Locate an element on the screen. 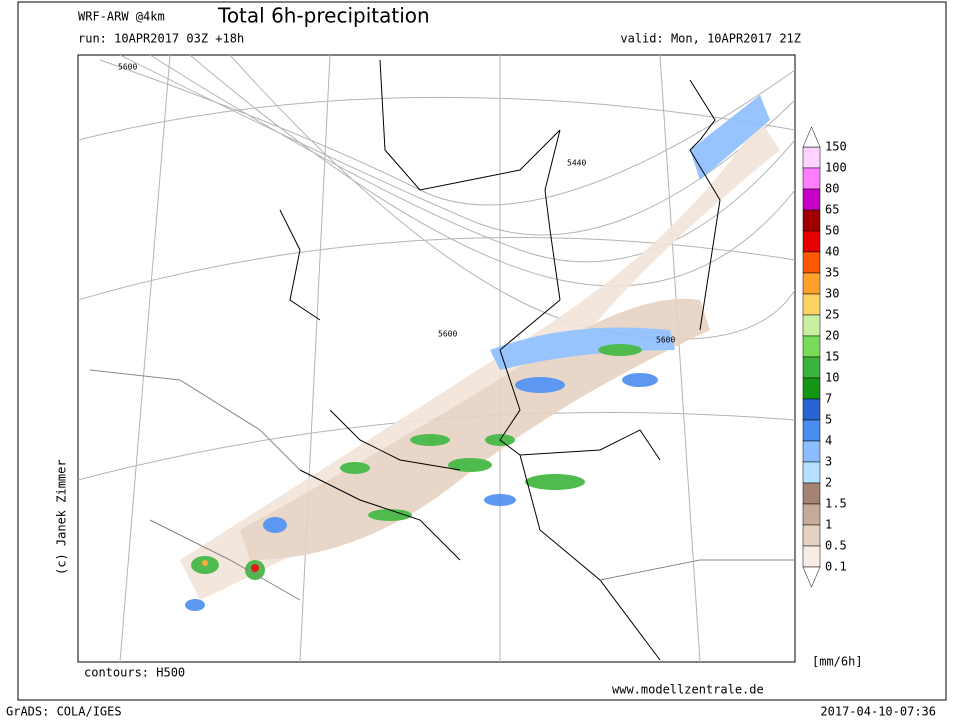  software: GrADS: COLA/IGES is located at coordinates (64, 712).